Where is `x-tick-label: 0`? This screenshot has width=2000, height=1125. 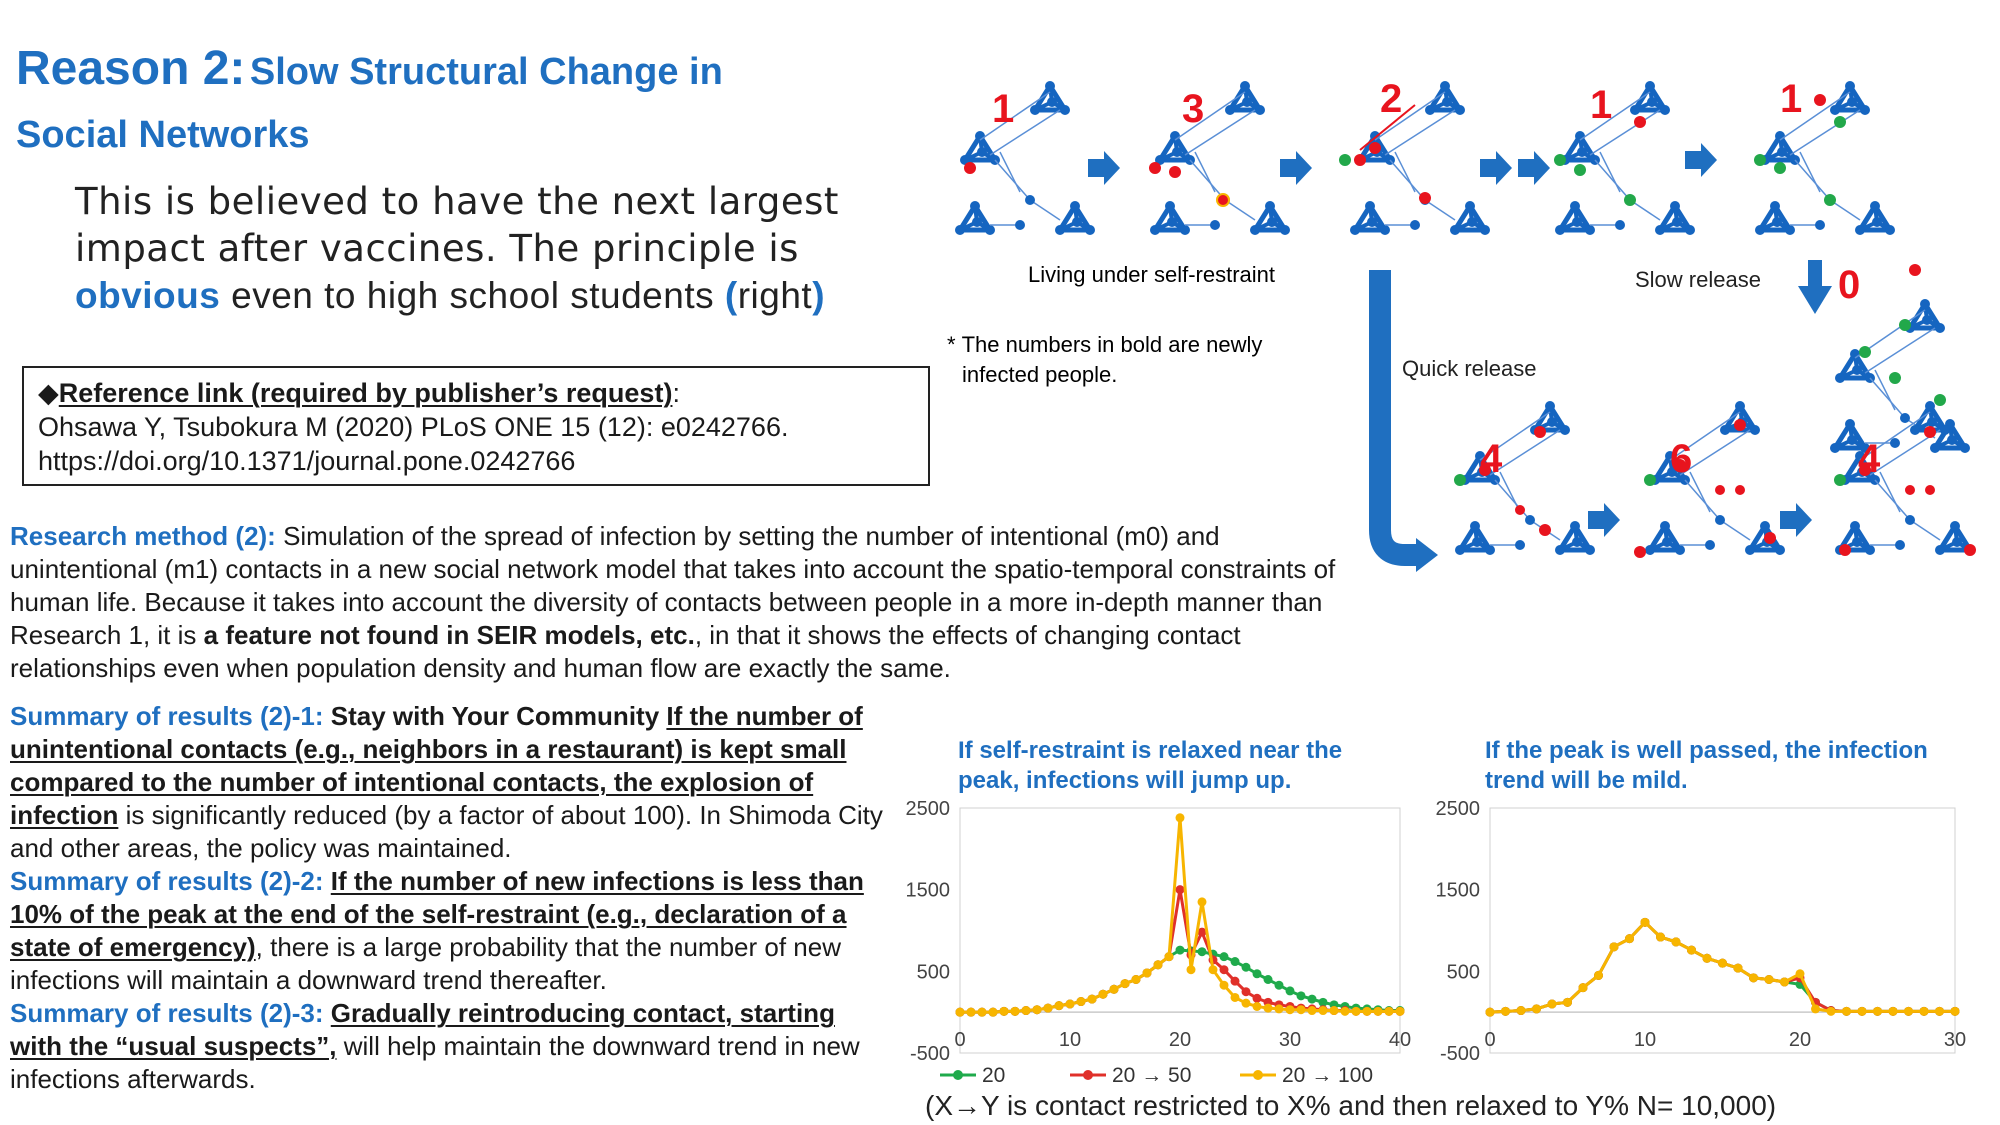 x-tick-label: 0 is located at coordinates (1489, 1040).